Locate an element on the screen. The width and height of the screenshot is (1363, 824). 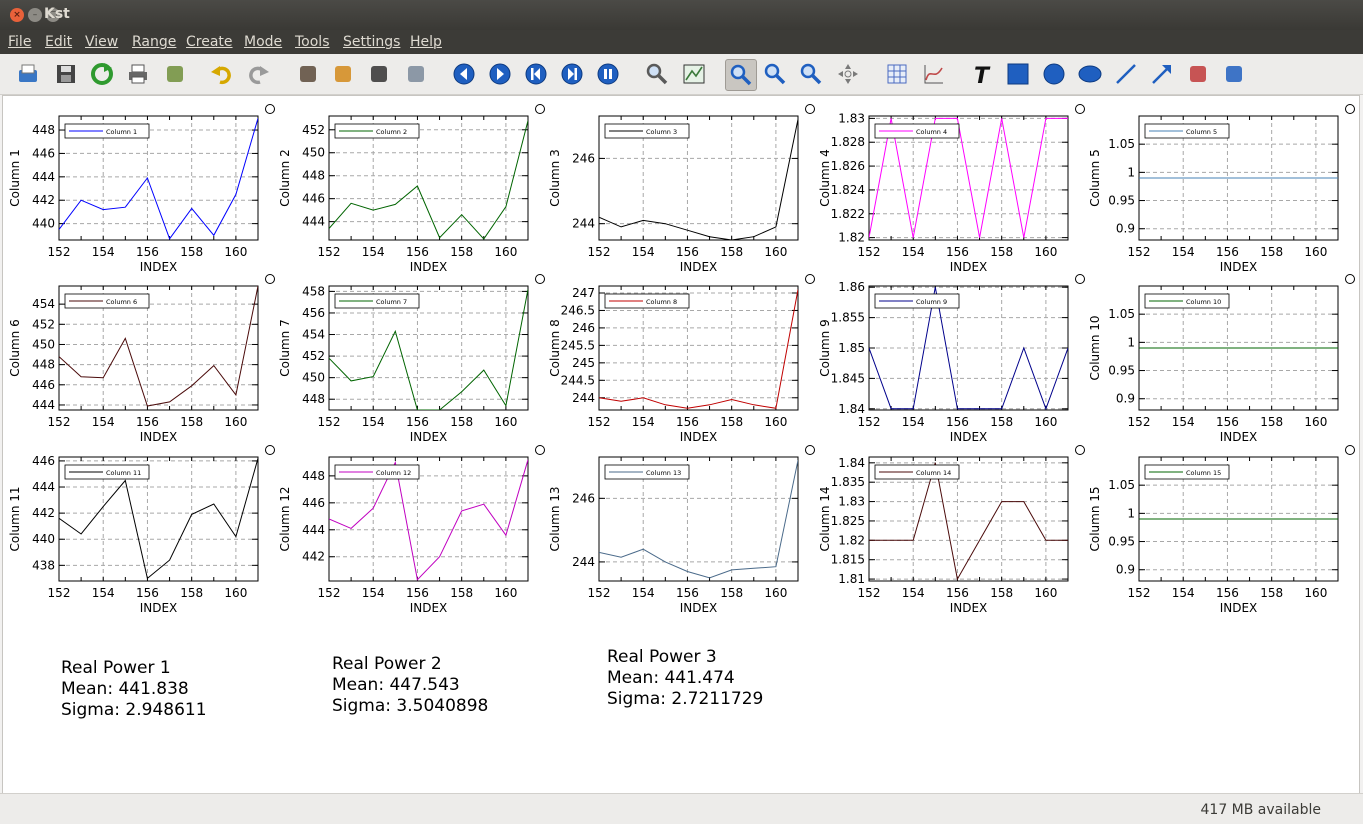
legend: Column 14 is located at coordinates (917, 472).